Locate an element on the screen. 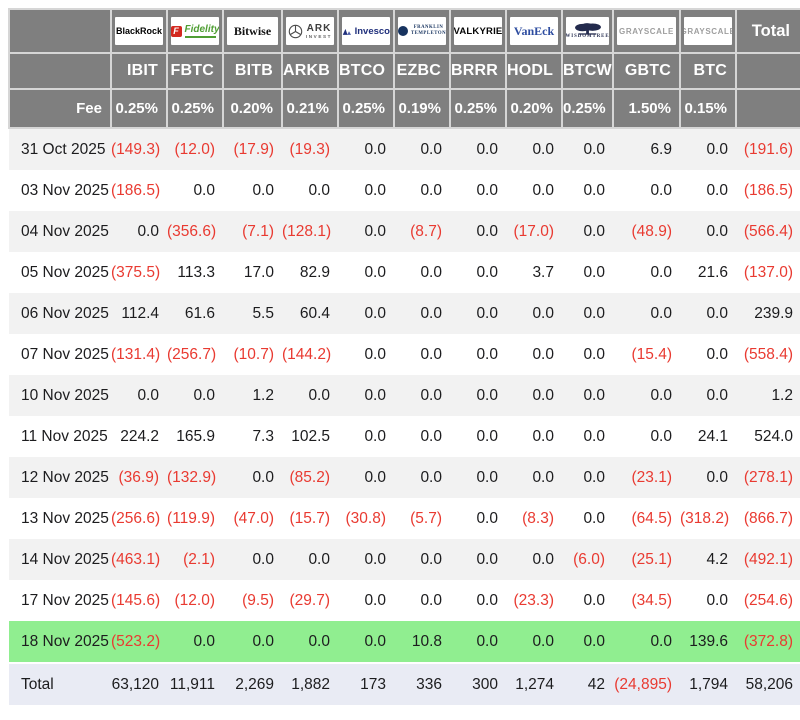  value-cell: (64.5) is located at coordinates (646, 518).